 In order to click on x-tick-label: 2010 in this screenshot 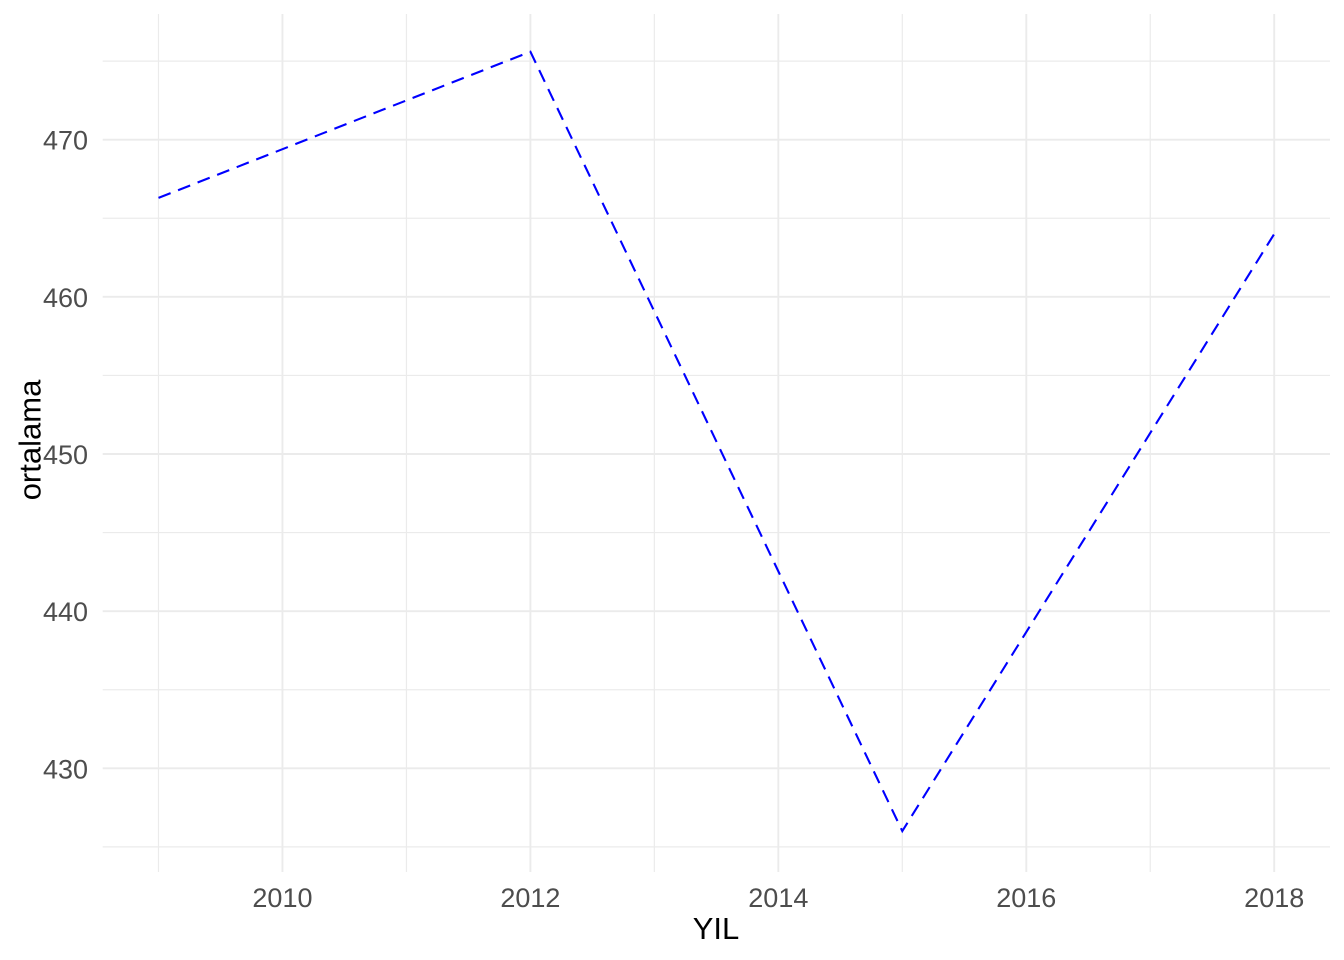, I will do `click(282, 898)`.